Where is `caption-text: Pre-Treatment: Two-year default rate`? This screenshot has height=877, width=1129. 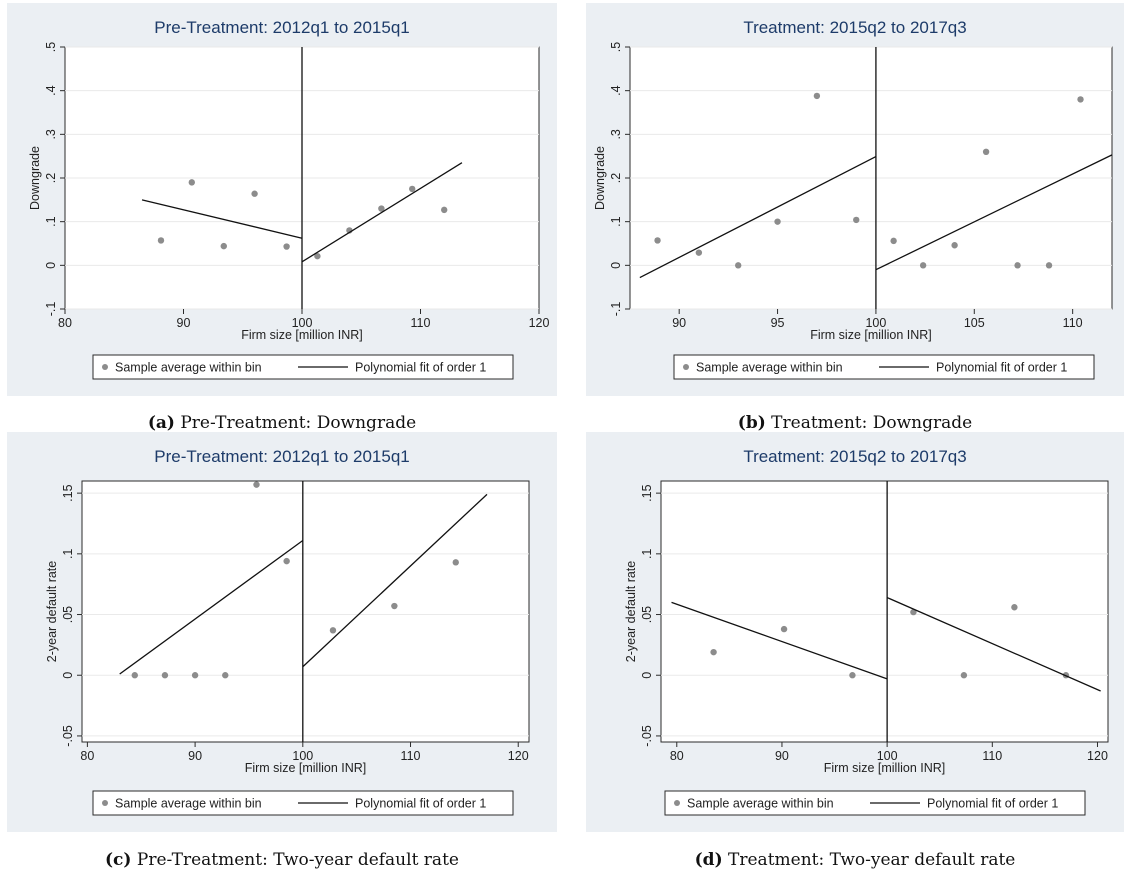
caption-text: Pre-Treatment: Two-year default rate is located at coordinates (297, 860).